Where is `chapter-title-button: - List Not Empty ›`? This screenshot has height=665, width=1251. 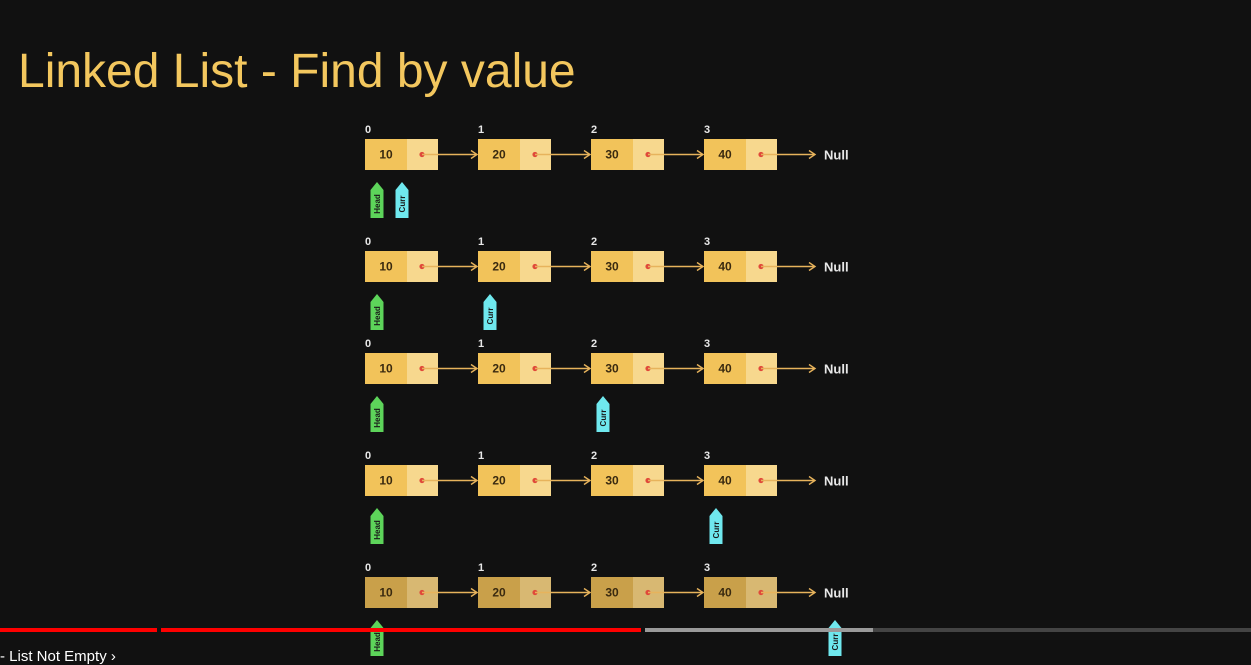 chapter-title-button: - List Not Empty › is located at coordinates (58, 656).